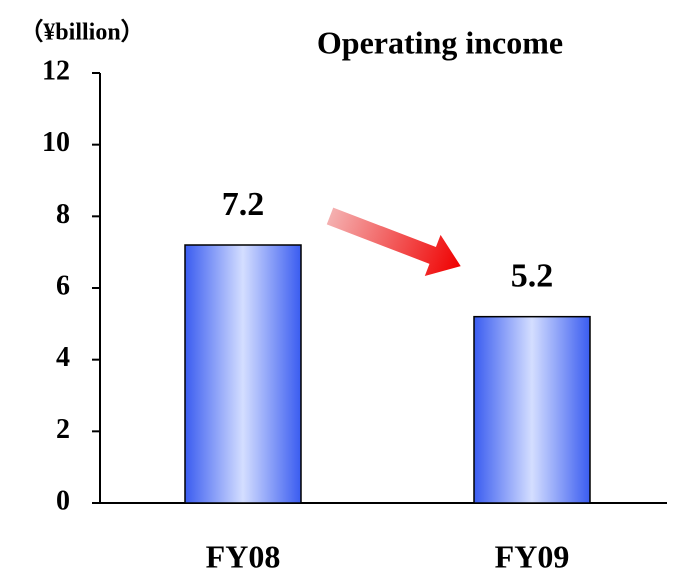 This screenshot has width=673, height=578. Describe the element at coordinates (63, 500) in the screenshot. I see `y-tick-label: 0` at that location.